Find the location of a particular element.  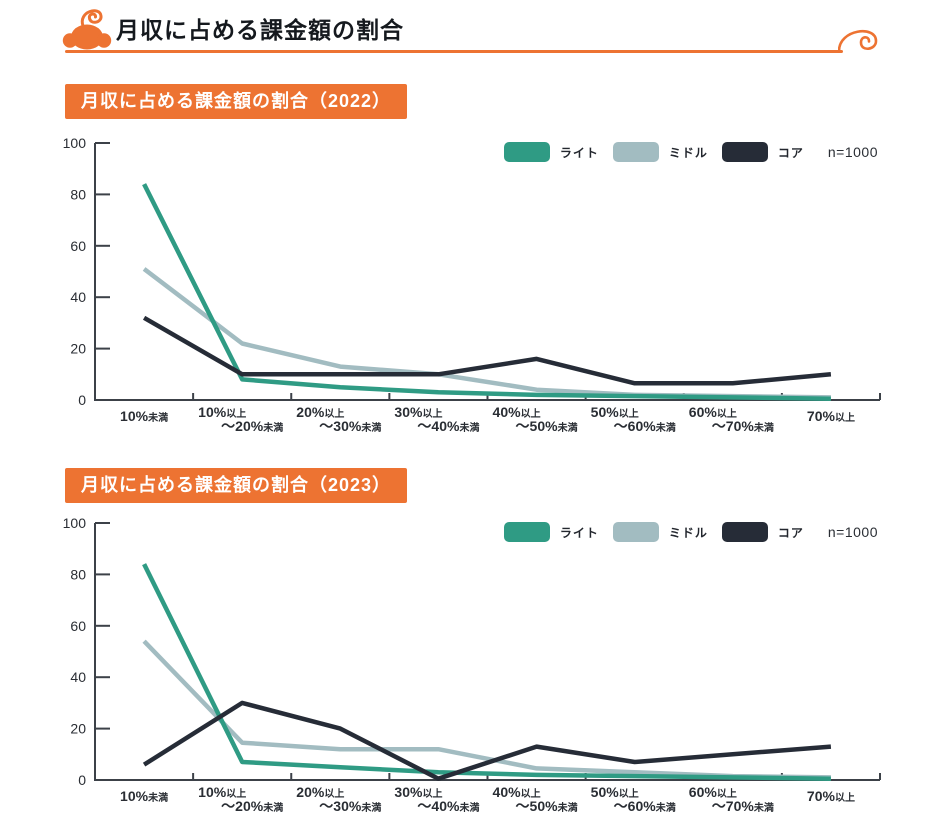

legend-2022: ライト ミドル コア n=1000 is located at coordinates (690, 152).